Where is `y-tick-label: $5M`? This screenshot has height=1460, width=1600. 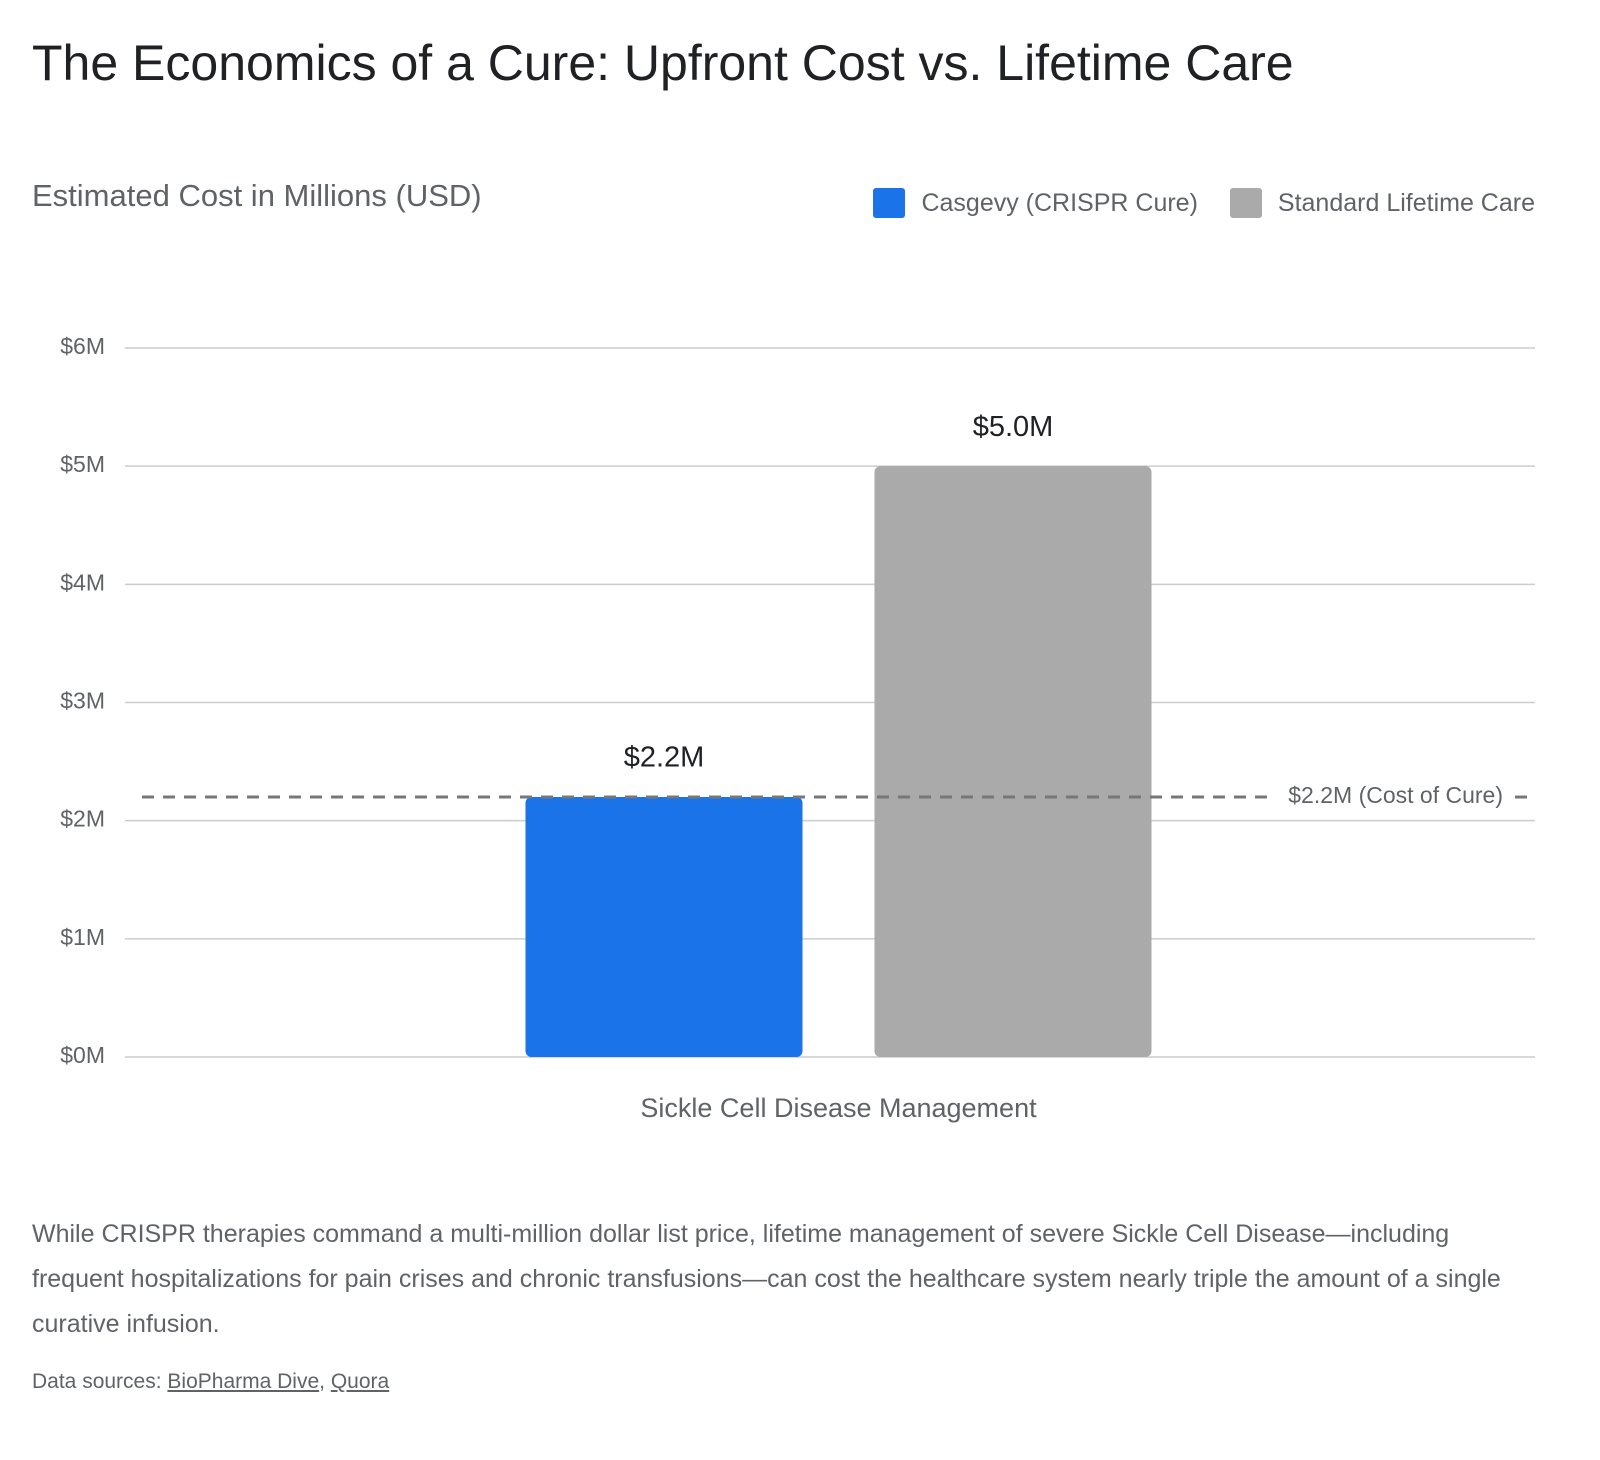
y-tick-label: $5M is located at coordinates (82, 464).